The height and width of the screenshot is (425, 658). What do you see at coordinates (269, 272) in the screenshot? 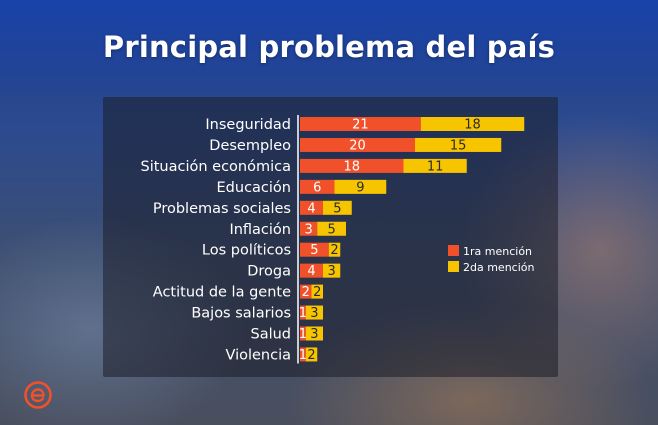
I see `category-label: Droga` at bounding box center [269, 272].